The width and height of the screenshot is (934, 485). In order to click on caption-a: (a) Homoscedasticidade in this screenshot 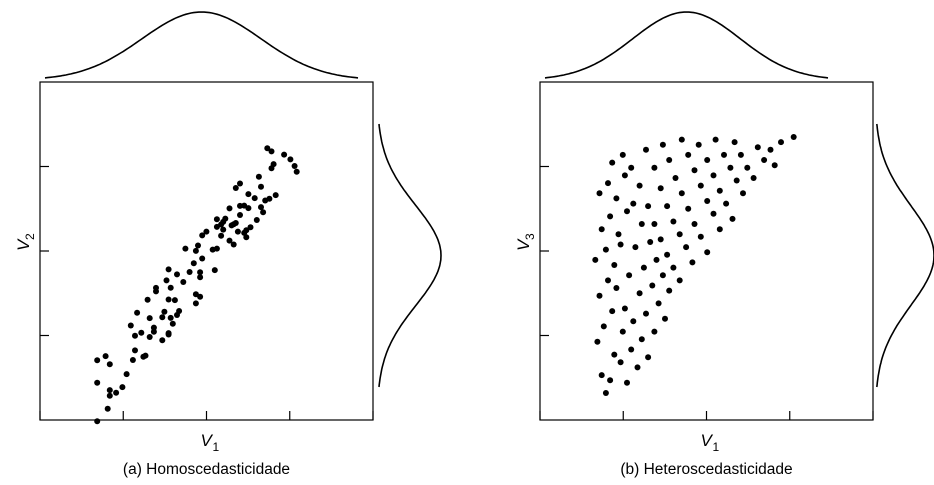, I will do `click(206, 469)`.